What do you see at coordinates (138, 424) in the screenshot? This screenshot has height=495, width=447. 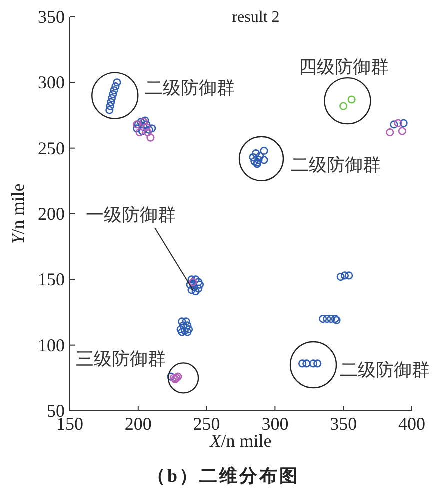 I see `x-tick-label: 200` at bounding box center [138, 424].